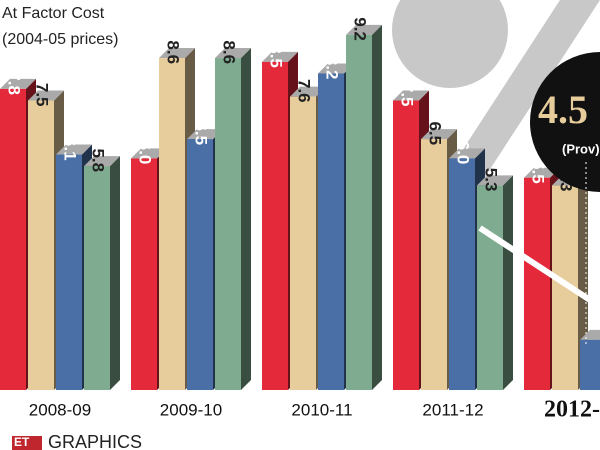 The image size is (600, 450). What do you see at coordinates (581, 148) in the screenshot?
I see `annotation-note: (Prov)` at bounding box center [581, 148].